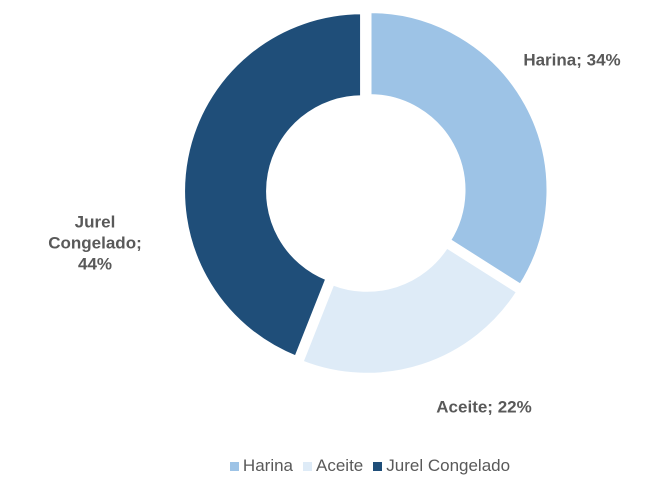 The height and width of the screenshot is (480, 650). Describe the element at coordinates (268, 465) in the screenshot. I see `legend-label: Harina` at that location.